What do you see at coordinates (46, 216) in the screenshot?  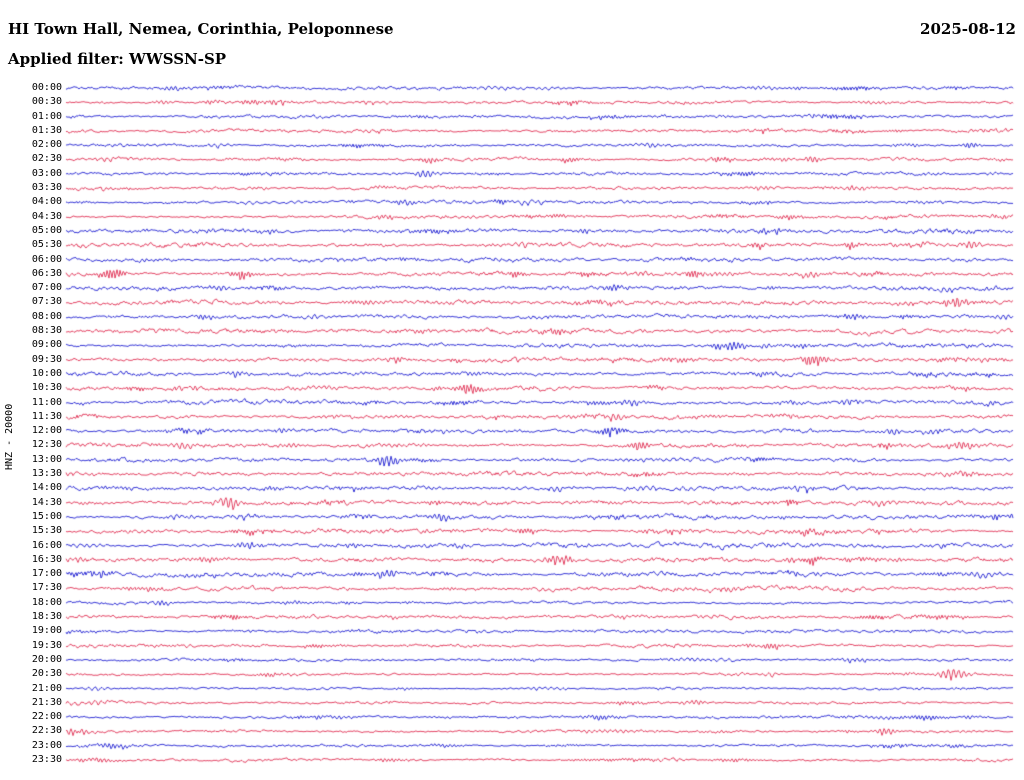 I see `row-time-label: 04:30` at bounding box center [46, 216].